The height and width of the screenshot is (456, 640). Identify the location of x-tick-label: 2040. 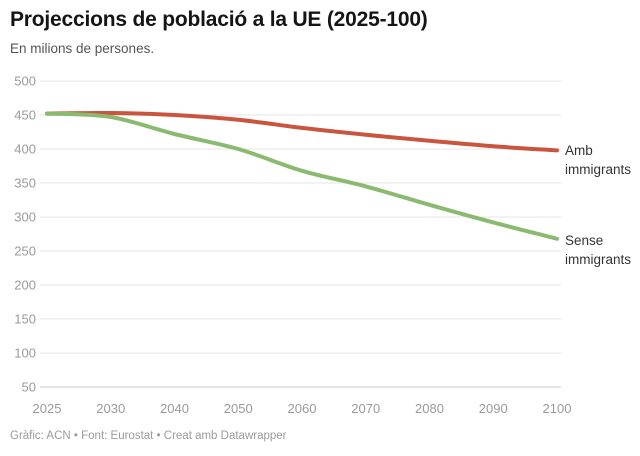
(174, 408).